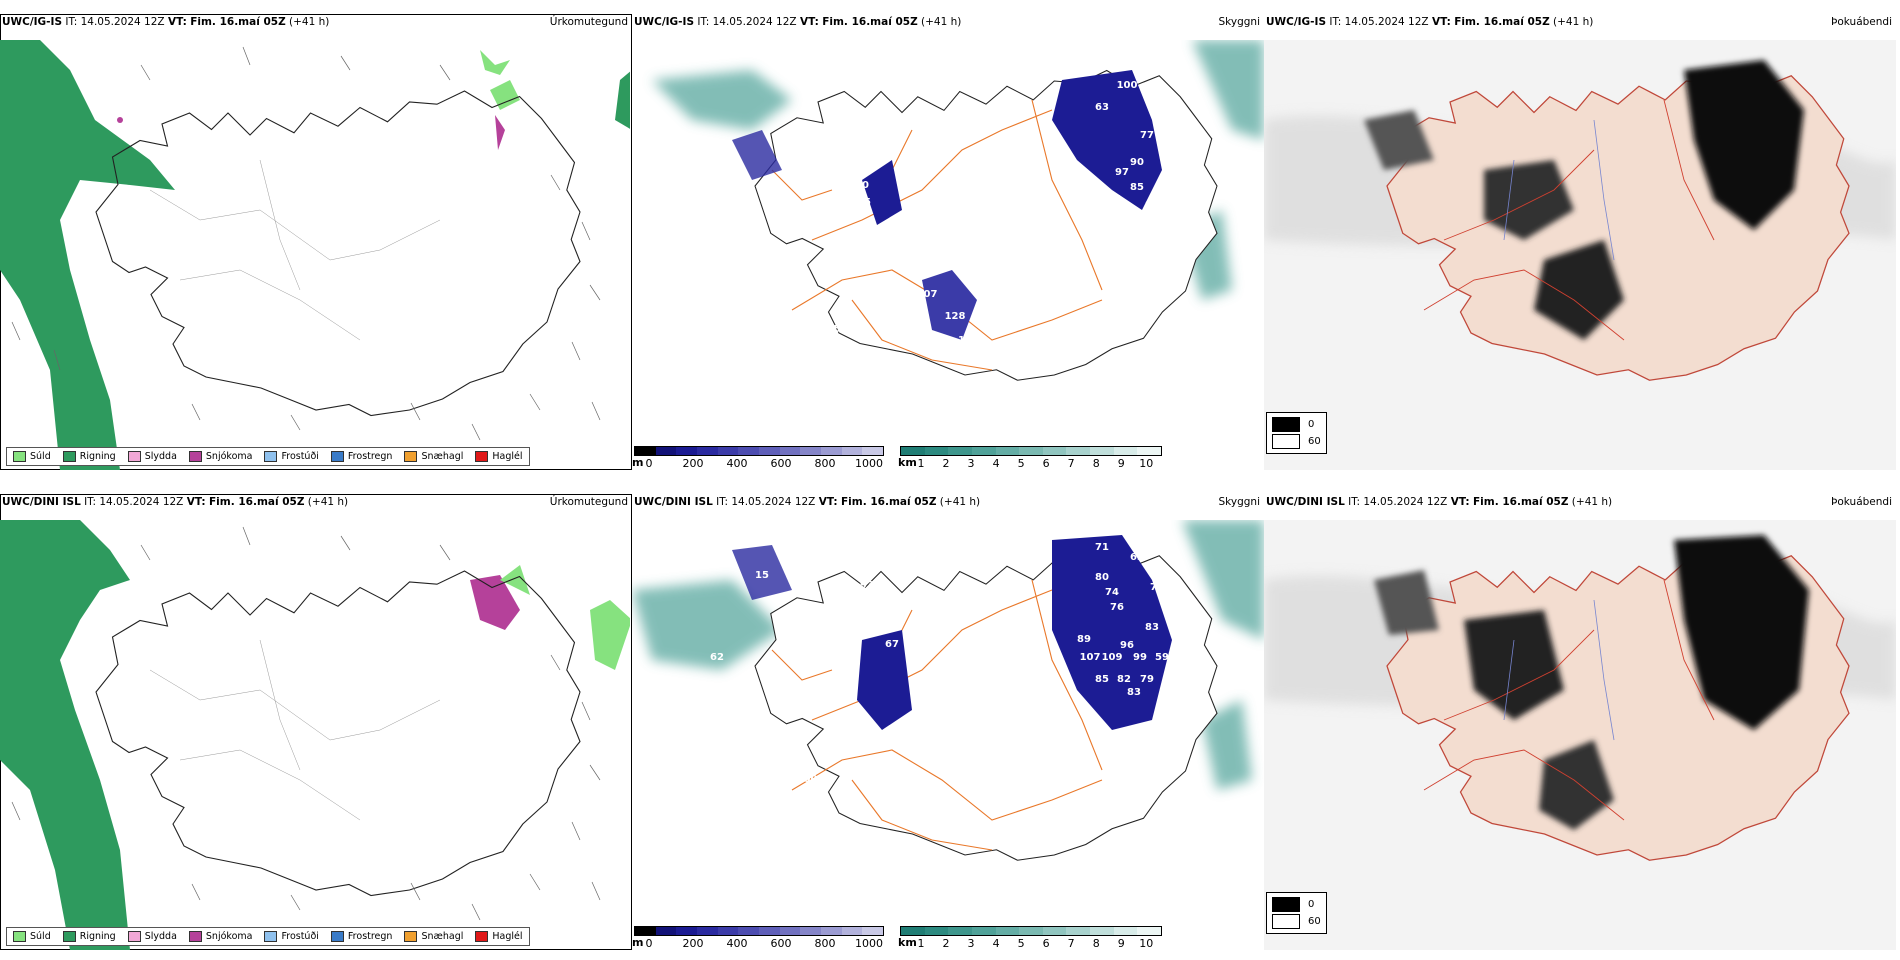 The width and height of the screenshot is (1900, 960). What do you see at coordinates (946, 943) in the screenshot?
I see `colorbar-tick: 2` at bounding box center [946, 943].